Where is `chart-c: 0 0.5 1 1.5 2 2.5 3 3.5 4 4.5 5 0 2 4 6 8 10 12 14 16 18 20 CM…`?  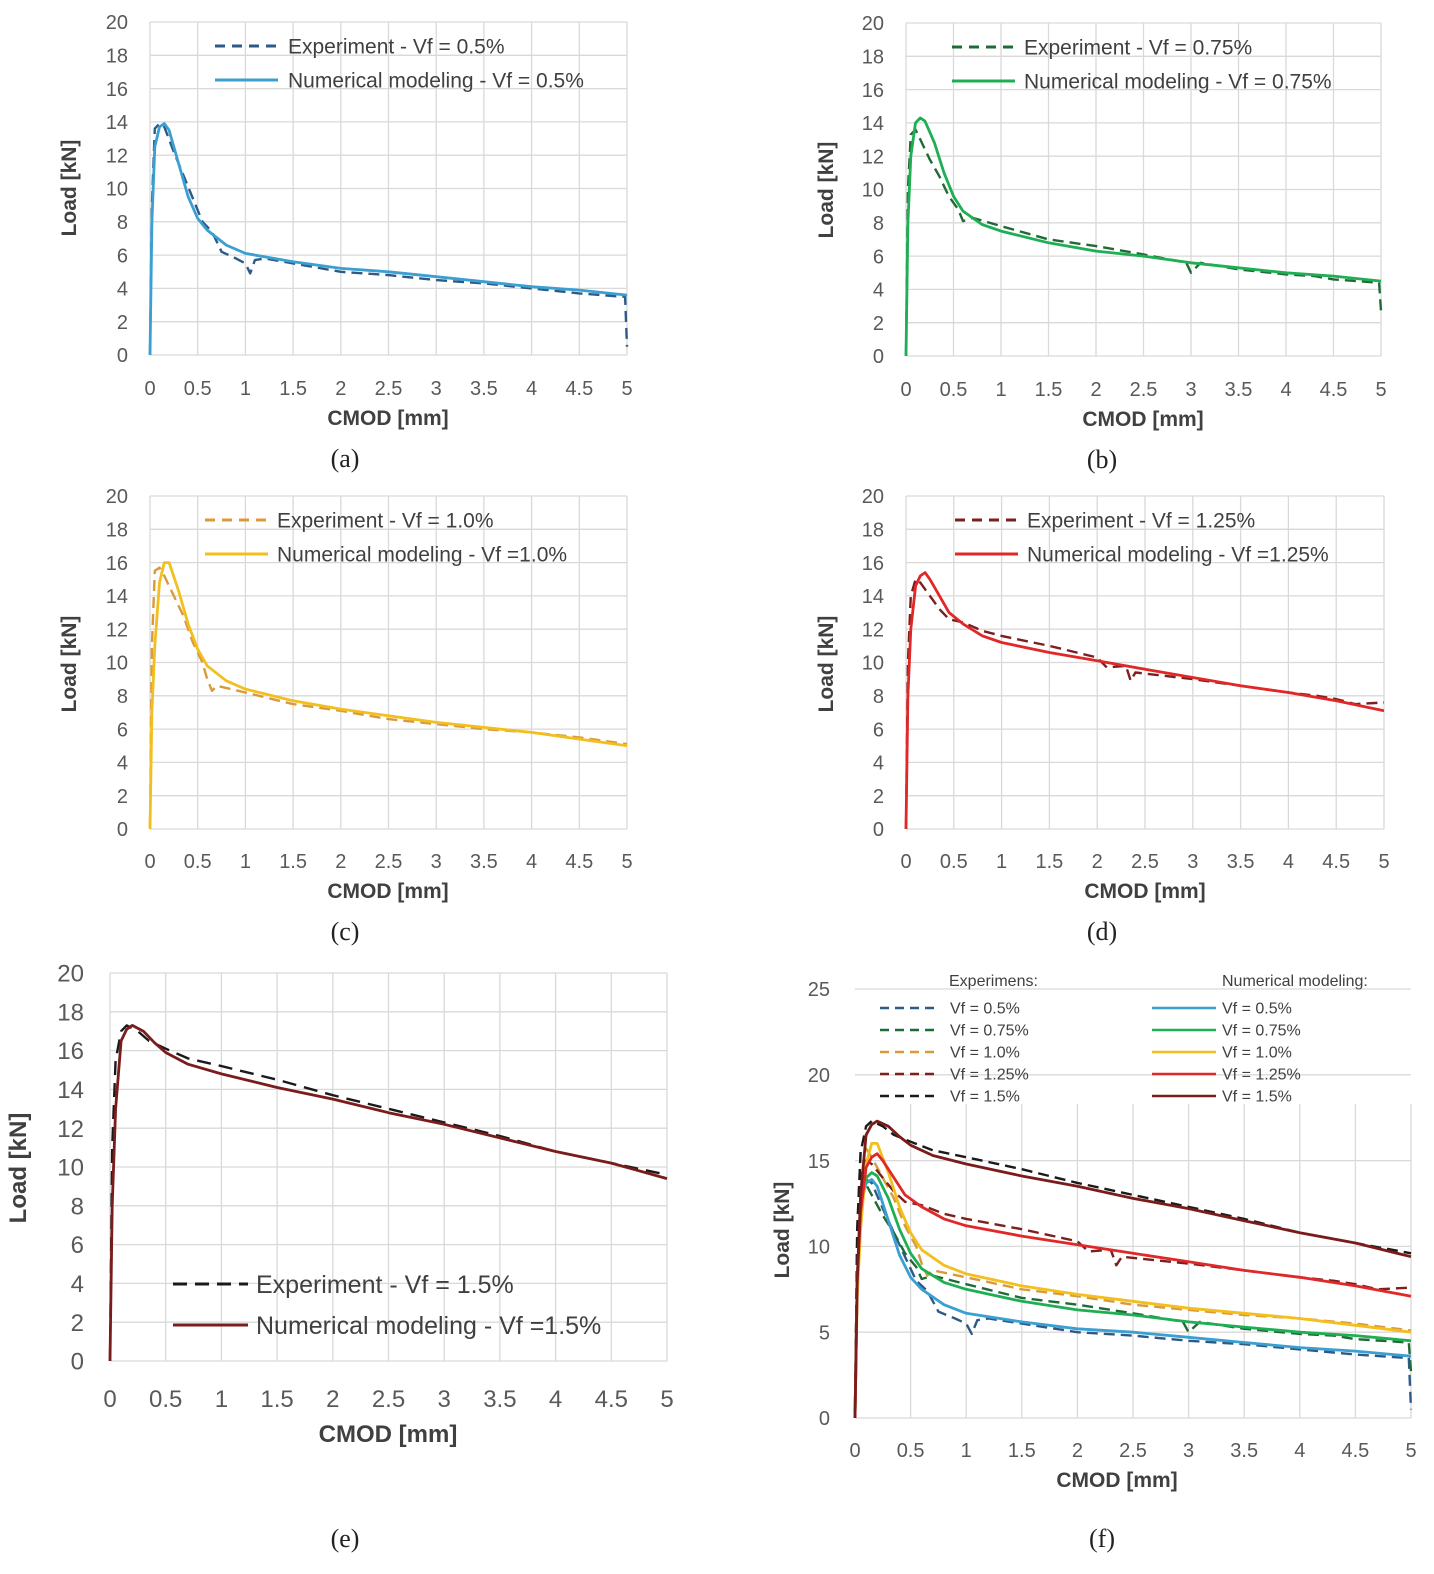
chart-c: 0 0.5 1 1.5 2 2.5 3 3.5 4 4.5 5 0 2 4 6 8 10 12 14 16 18 20 CM… is located at coordinates (345, 716).